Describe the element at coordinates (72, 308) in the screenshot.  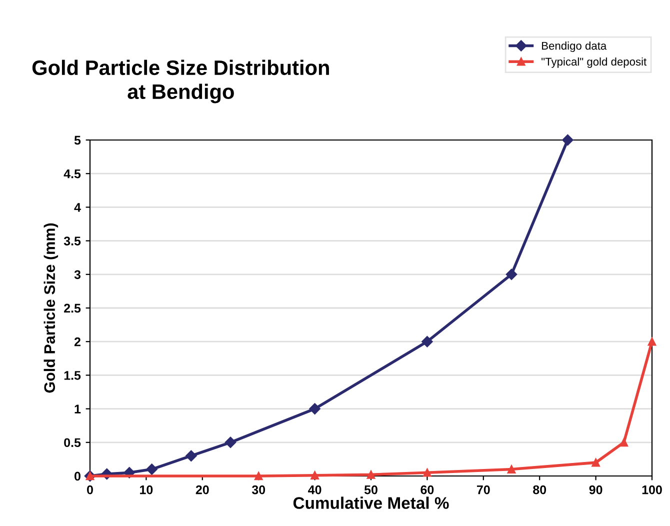
I see `y-tick-label: 2.5` at that location.